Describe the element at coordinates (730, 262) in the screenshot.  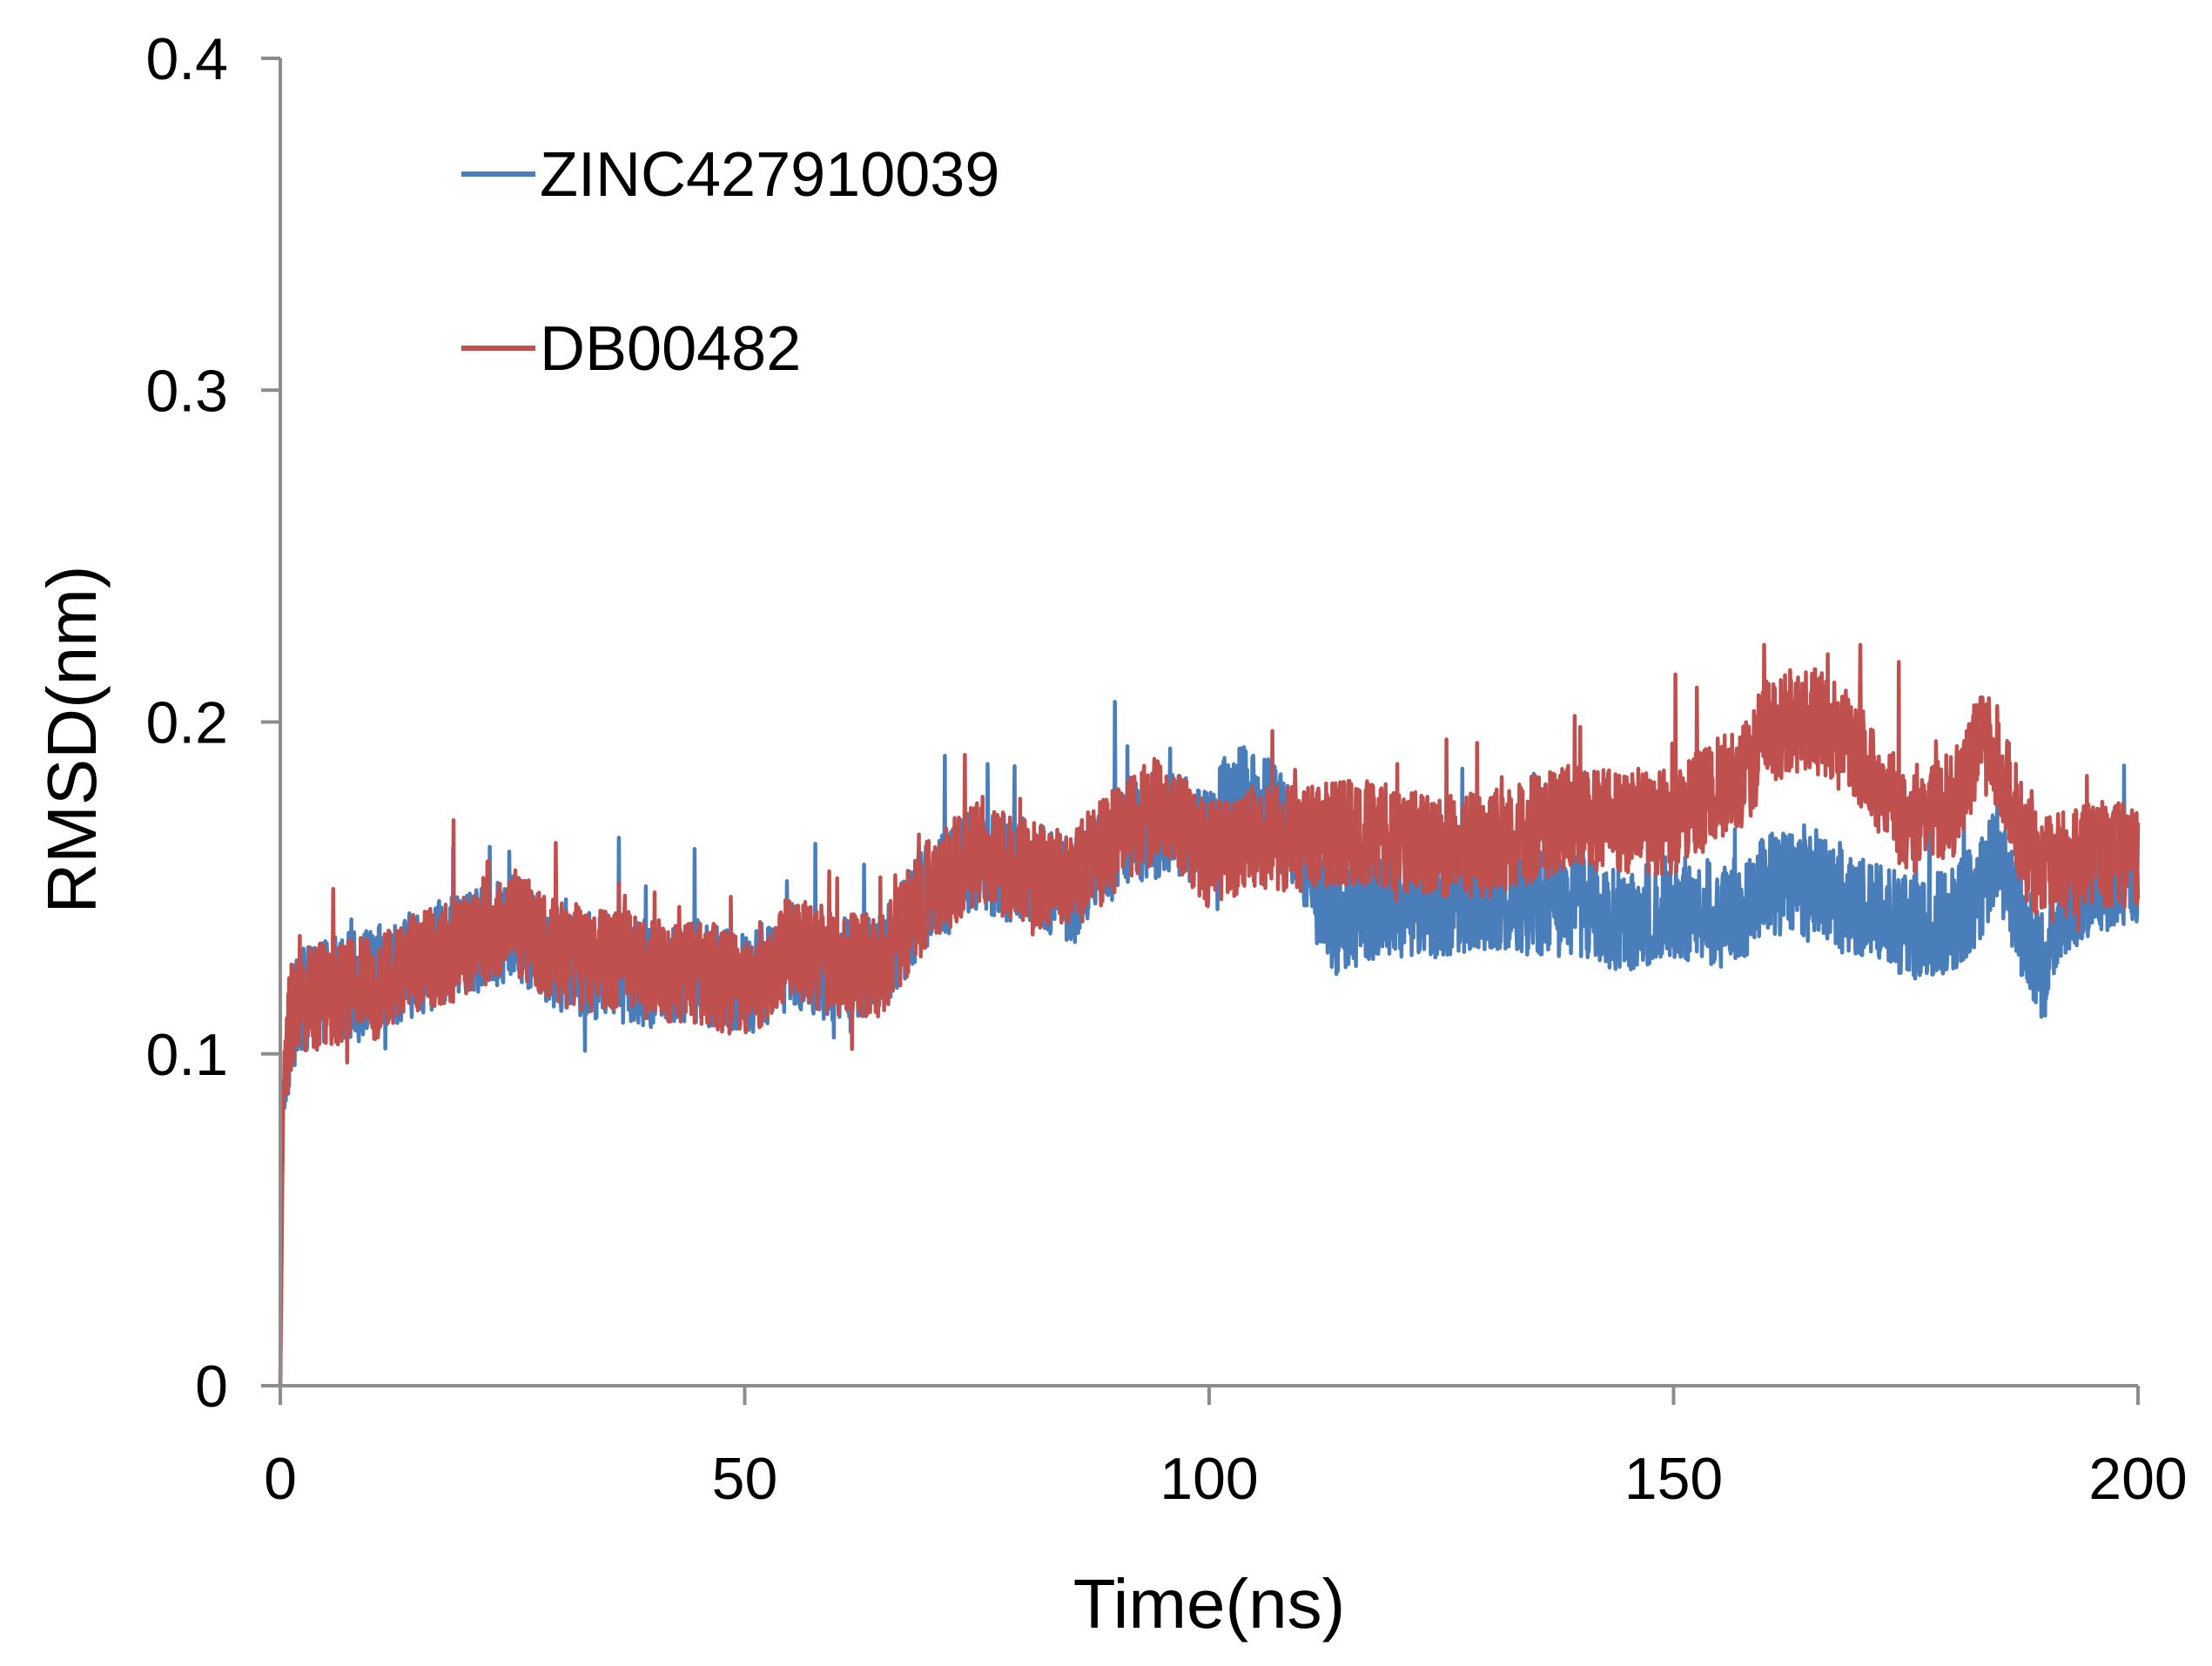
I see `legend: ZINC427910039 DB00482` at that location.